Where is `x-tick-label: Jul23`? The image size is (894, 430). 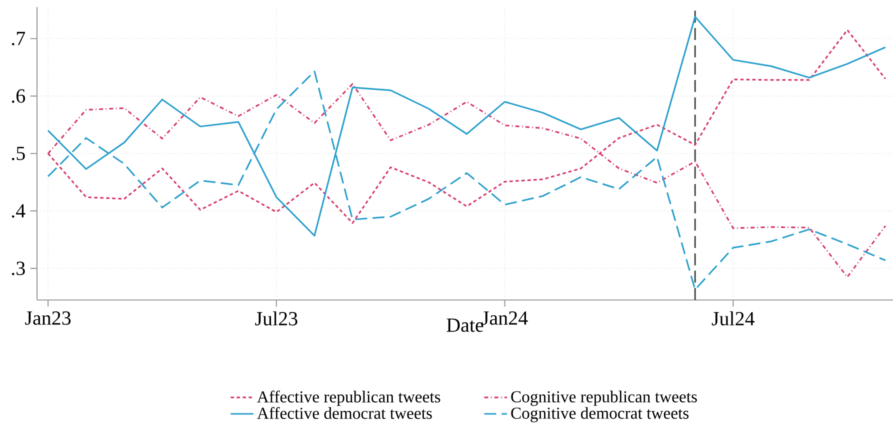
x-tick-label: Jul23 is located at coordinates (276, 318).